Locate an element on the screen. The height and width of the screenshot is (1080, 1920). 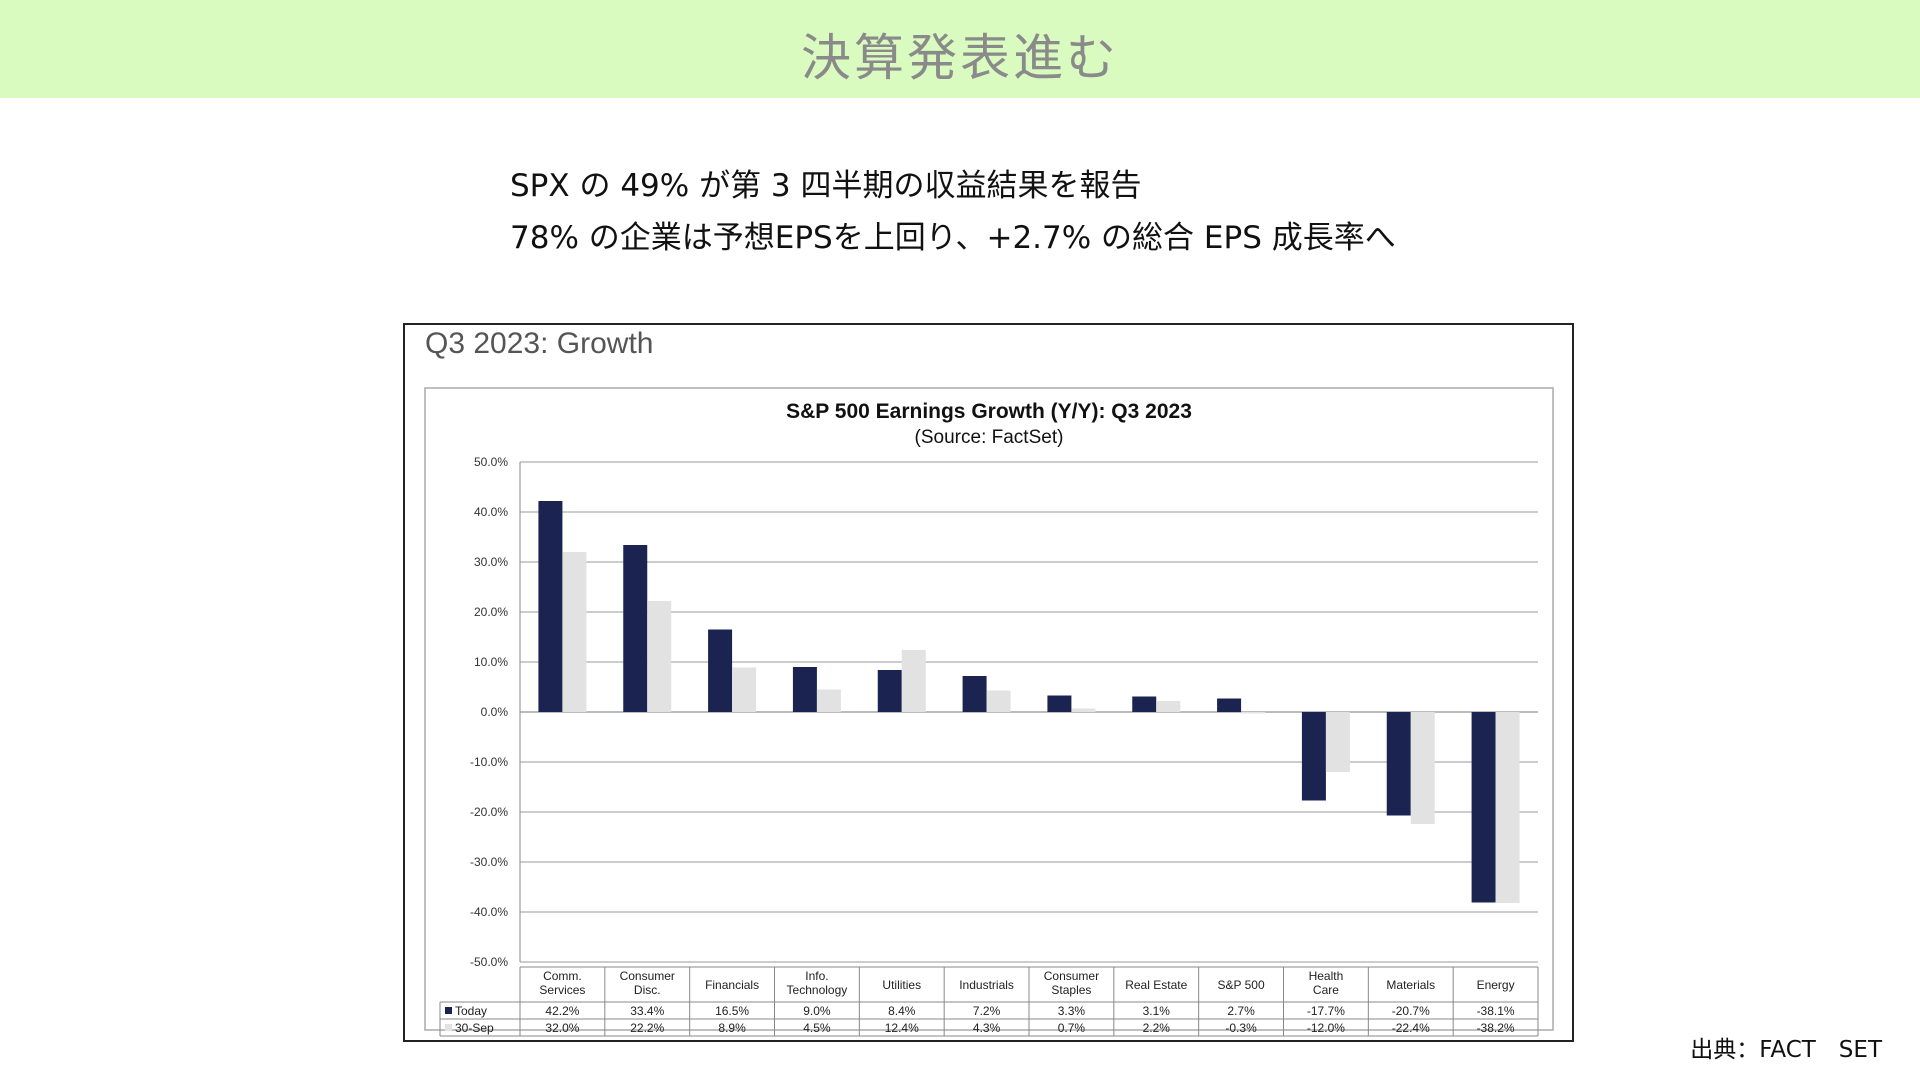
y-tick-label: 10.0% is located at coordinates (491, 662).